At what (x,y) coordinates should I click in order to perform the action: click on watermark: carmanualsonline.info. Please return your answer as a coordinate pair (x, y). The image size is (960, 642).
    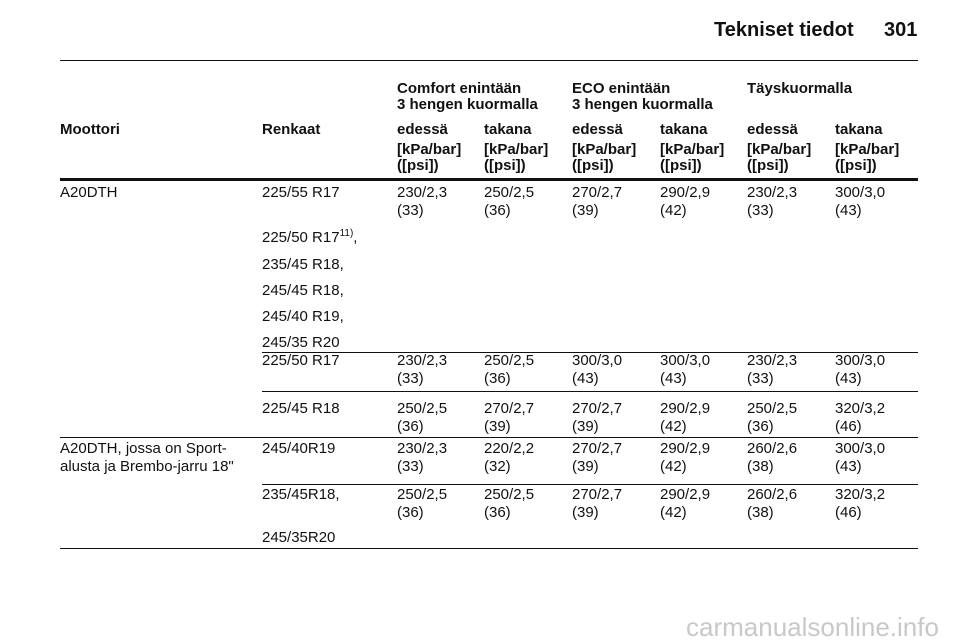
    Looking at the image, I should click on (812, 627).